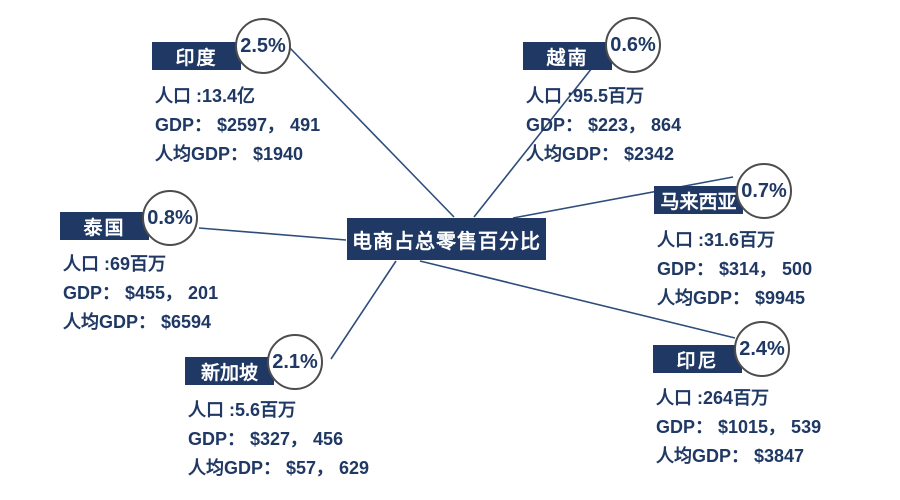 This screenshot has height=500, width=900. Describe the element at coordinates (585, 96) in the screenshot. I see `population-text: 人口 :95.5百万` at that location.